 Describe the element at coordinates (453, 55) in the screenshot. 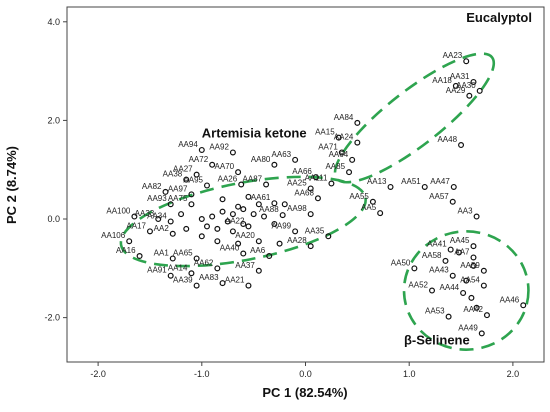

I see `point-label: AA23` at that location.